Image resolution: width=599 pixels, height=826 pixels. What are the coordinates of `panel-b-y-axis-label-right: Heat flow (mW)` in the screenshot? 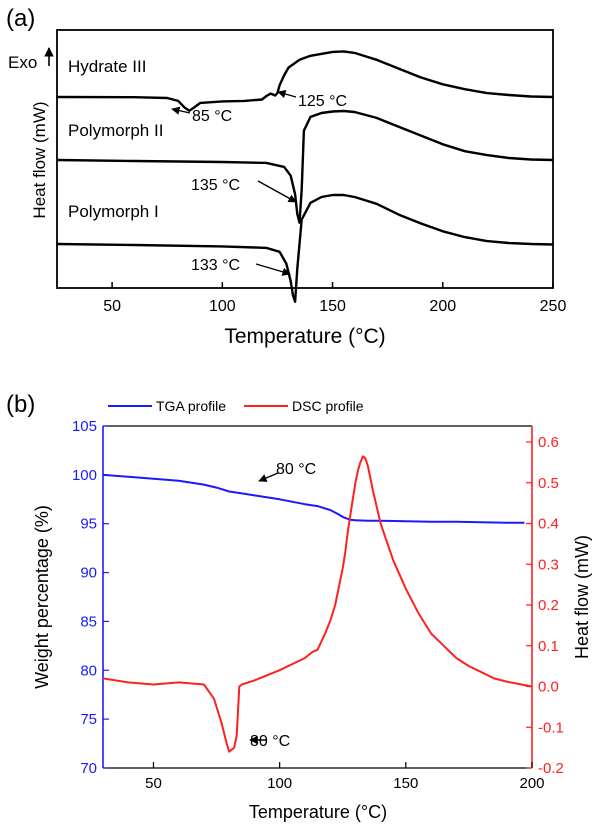 It's located at (582, 597).